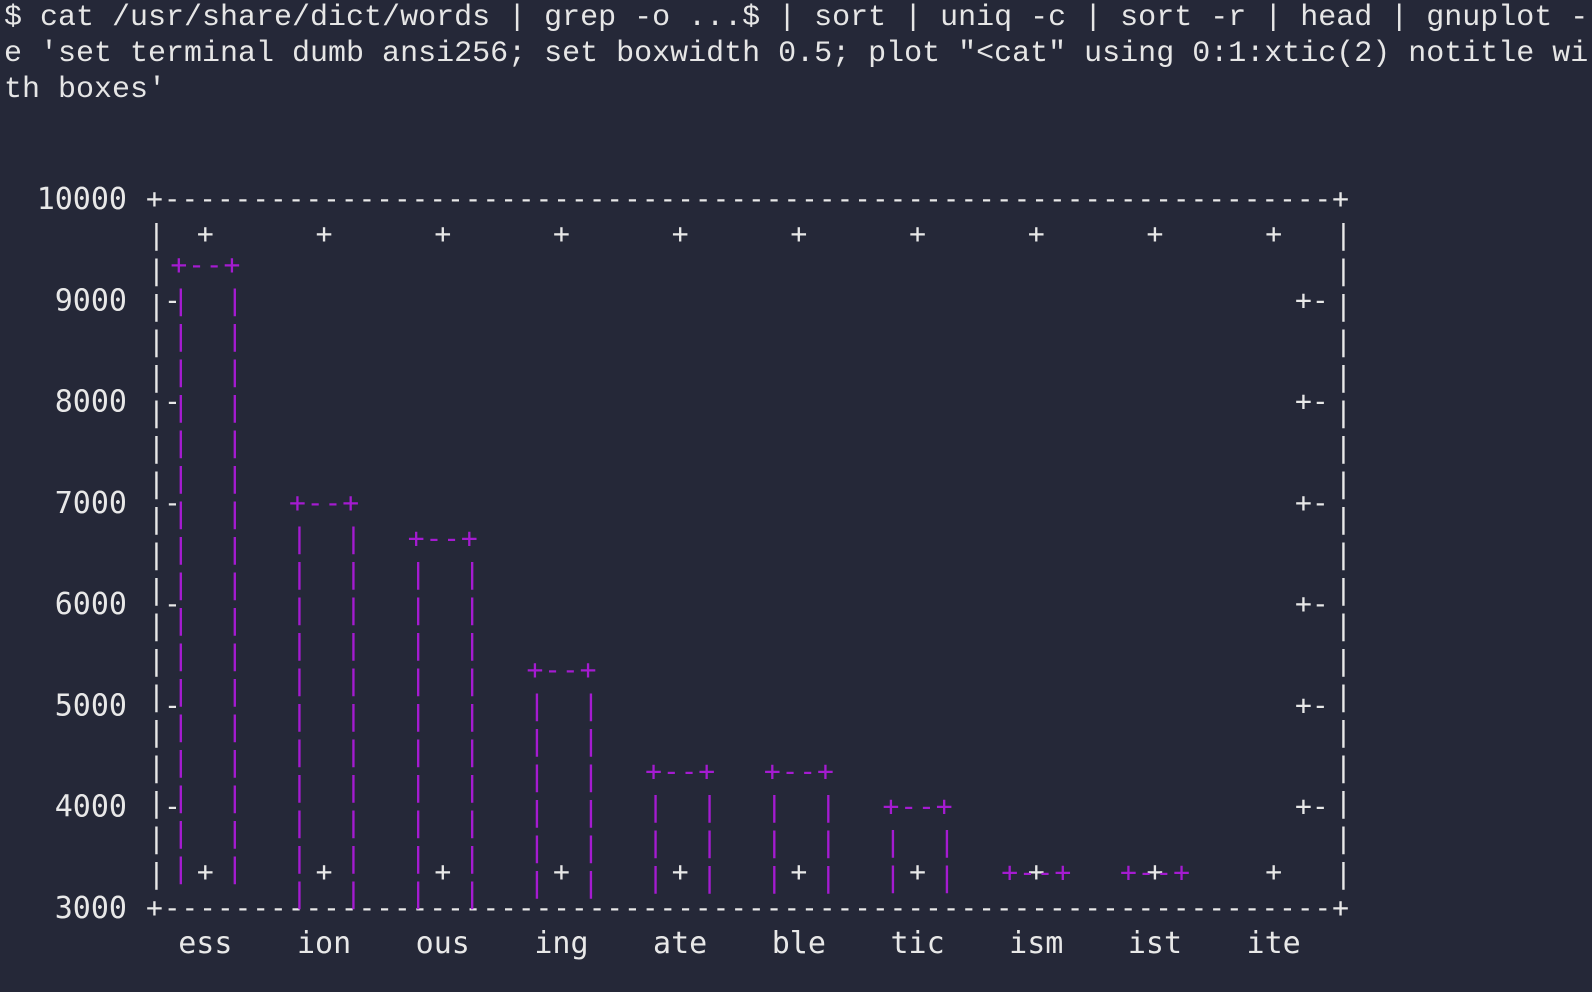 This screenshot has width=1592, height=992. What do you see at coordinates (85, 90) in the screenshot?
I see `command-line-3: th boxes'` at bounding box center [85, 90].